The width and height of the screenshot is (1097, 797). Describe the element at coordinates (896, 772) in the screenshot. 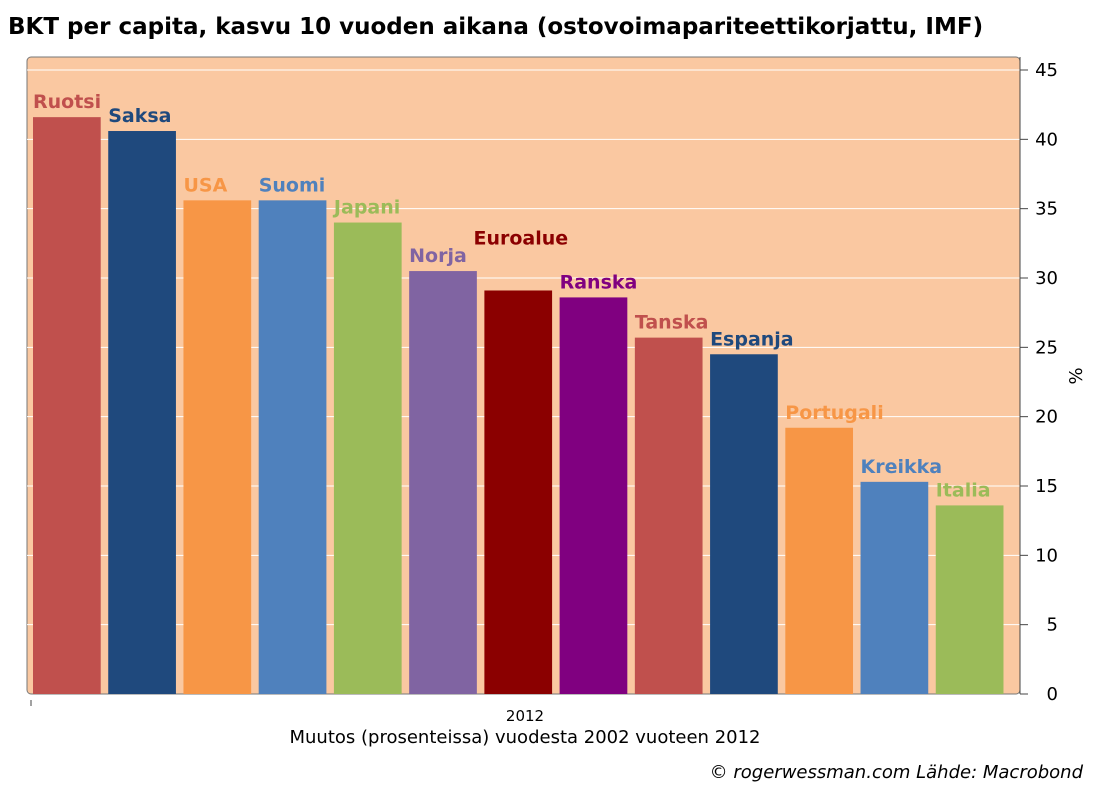

I see `source-credit: © rogerwessman.com Lähde: Macrobond` at that location.